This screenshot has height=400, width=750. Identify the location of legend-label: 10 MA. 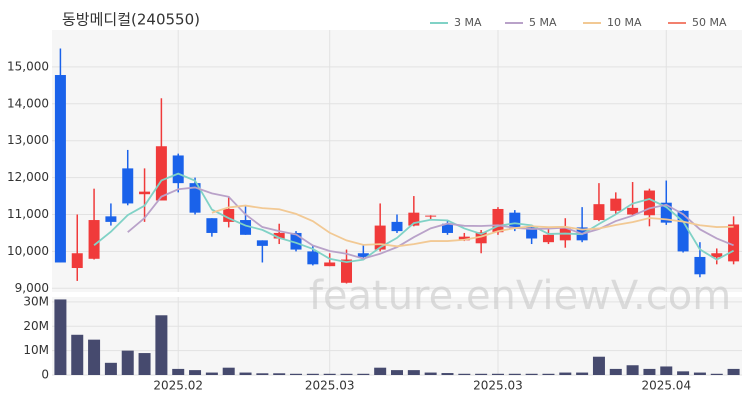
(624, 22).